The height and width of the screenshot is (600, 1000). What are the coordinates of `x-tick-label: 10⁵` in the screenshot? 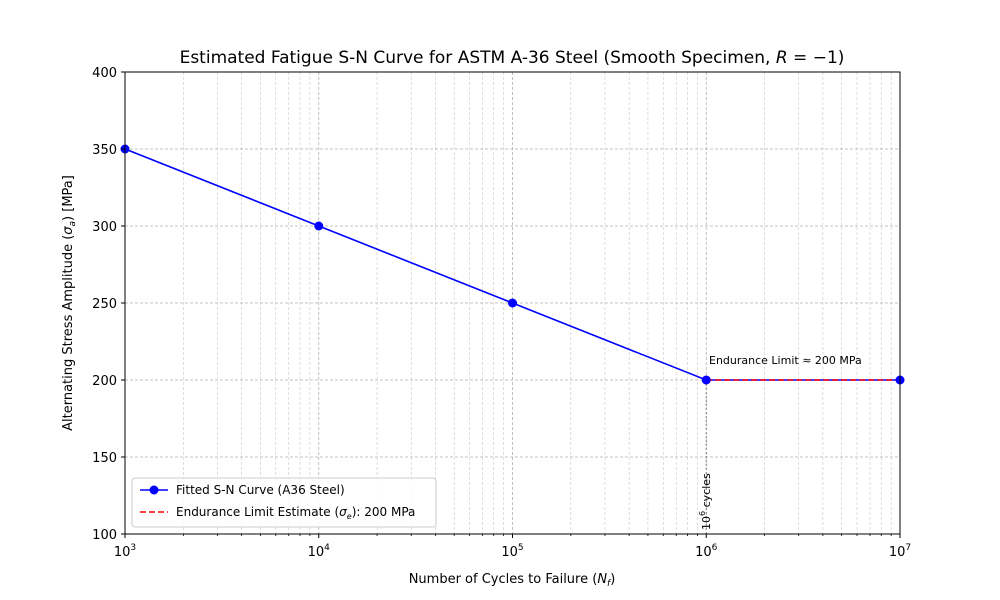 It's located at (512, 551).